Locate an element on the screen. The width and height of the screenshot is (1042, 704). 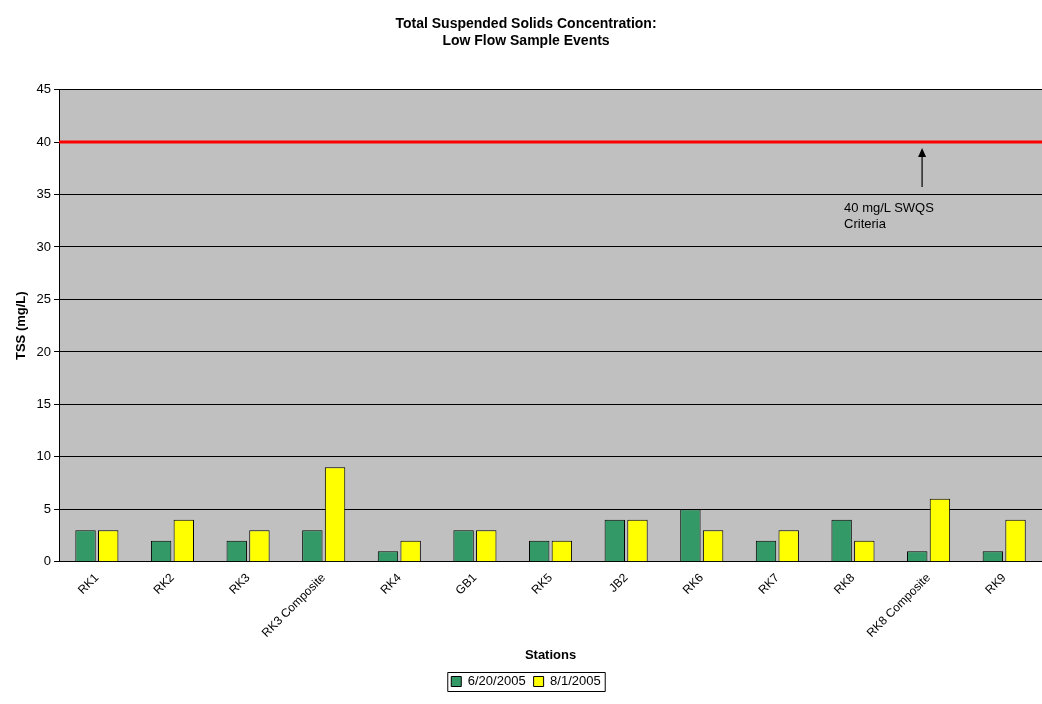
ref-line-label: 40 mg/L SWQS Criteria is located at coordinates (889, 216).